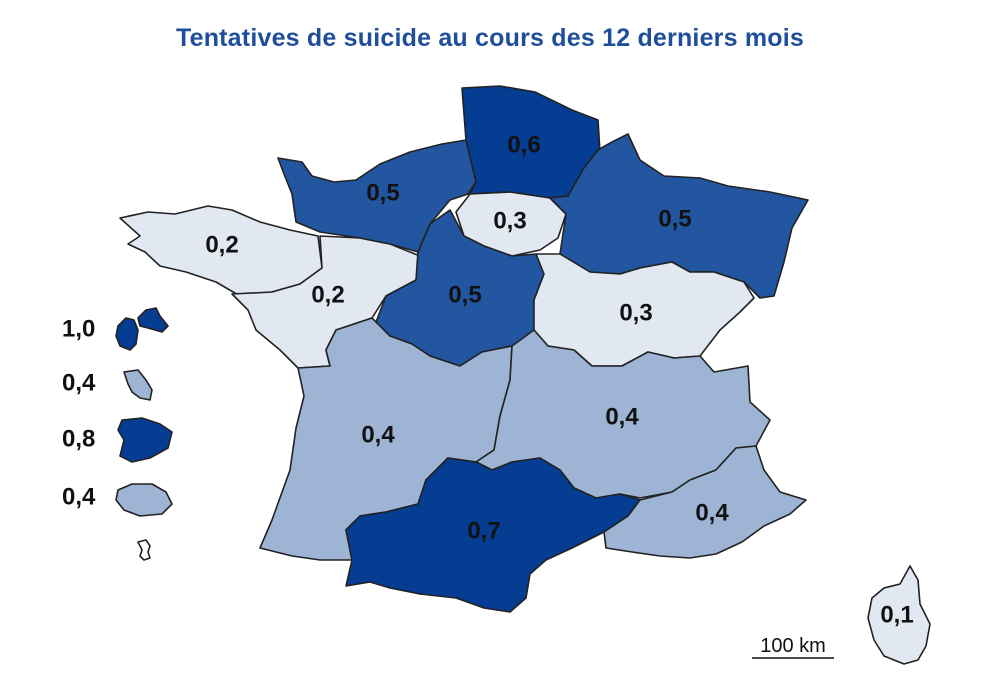 This screenshot has height=700, width=1000. I want to click on region-nouvelle-aquitaine: 0,4, so click(386, 439).